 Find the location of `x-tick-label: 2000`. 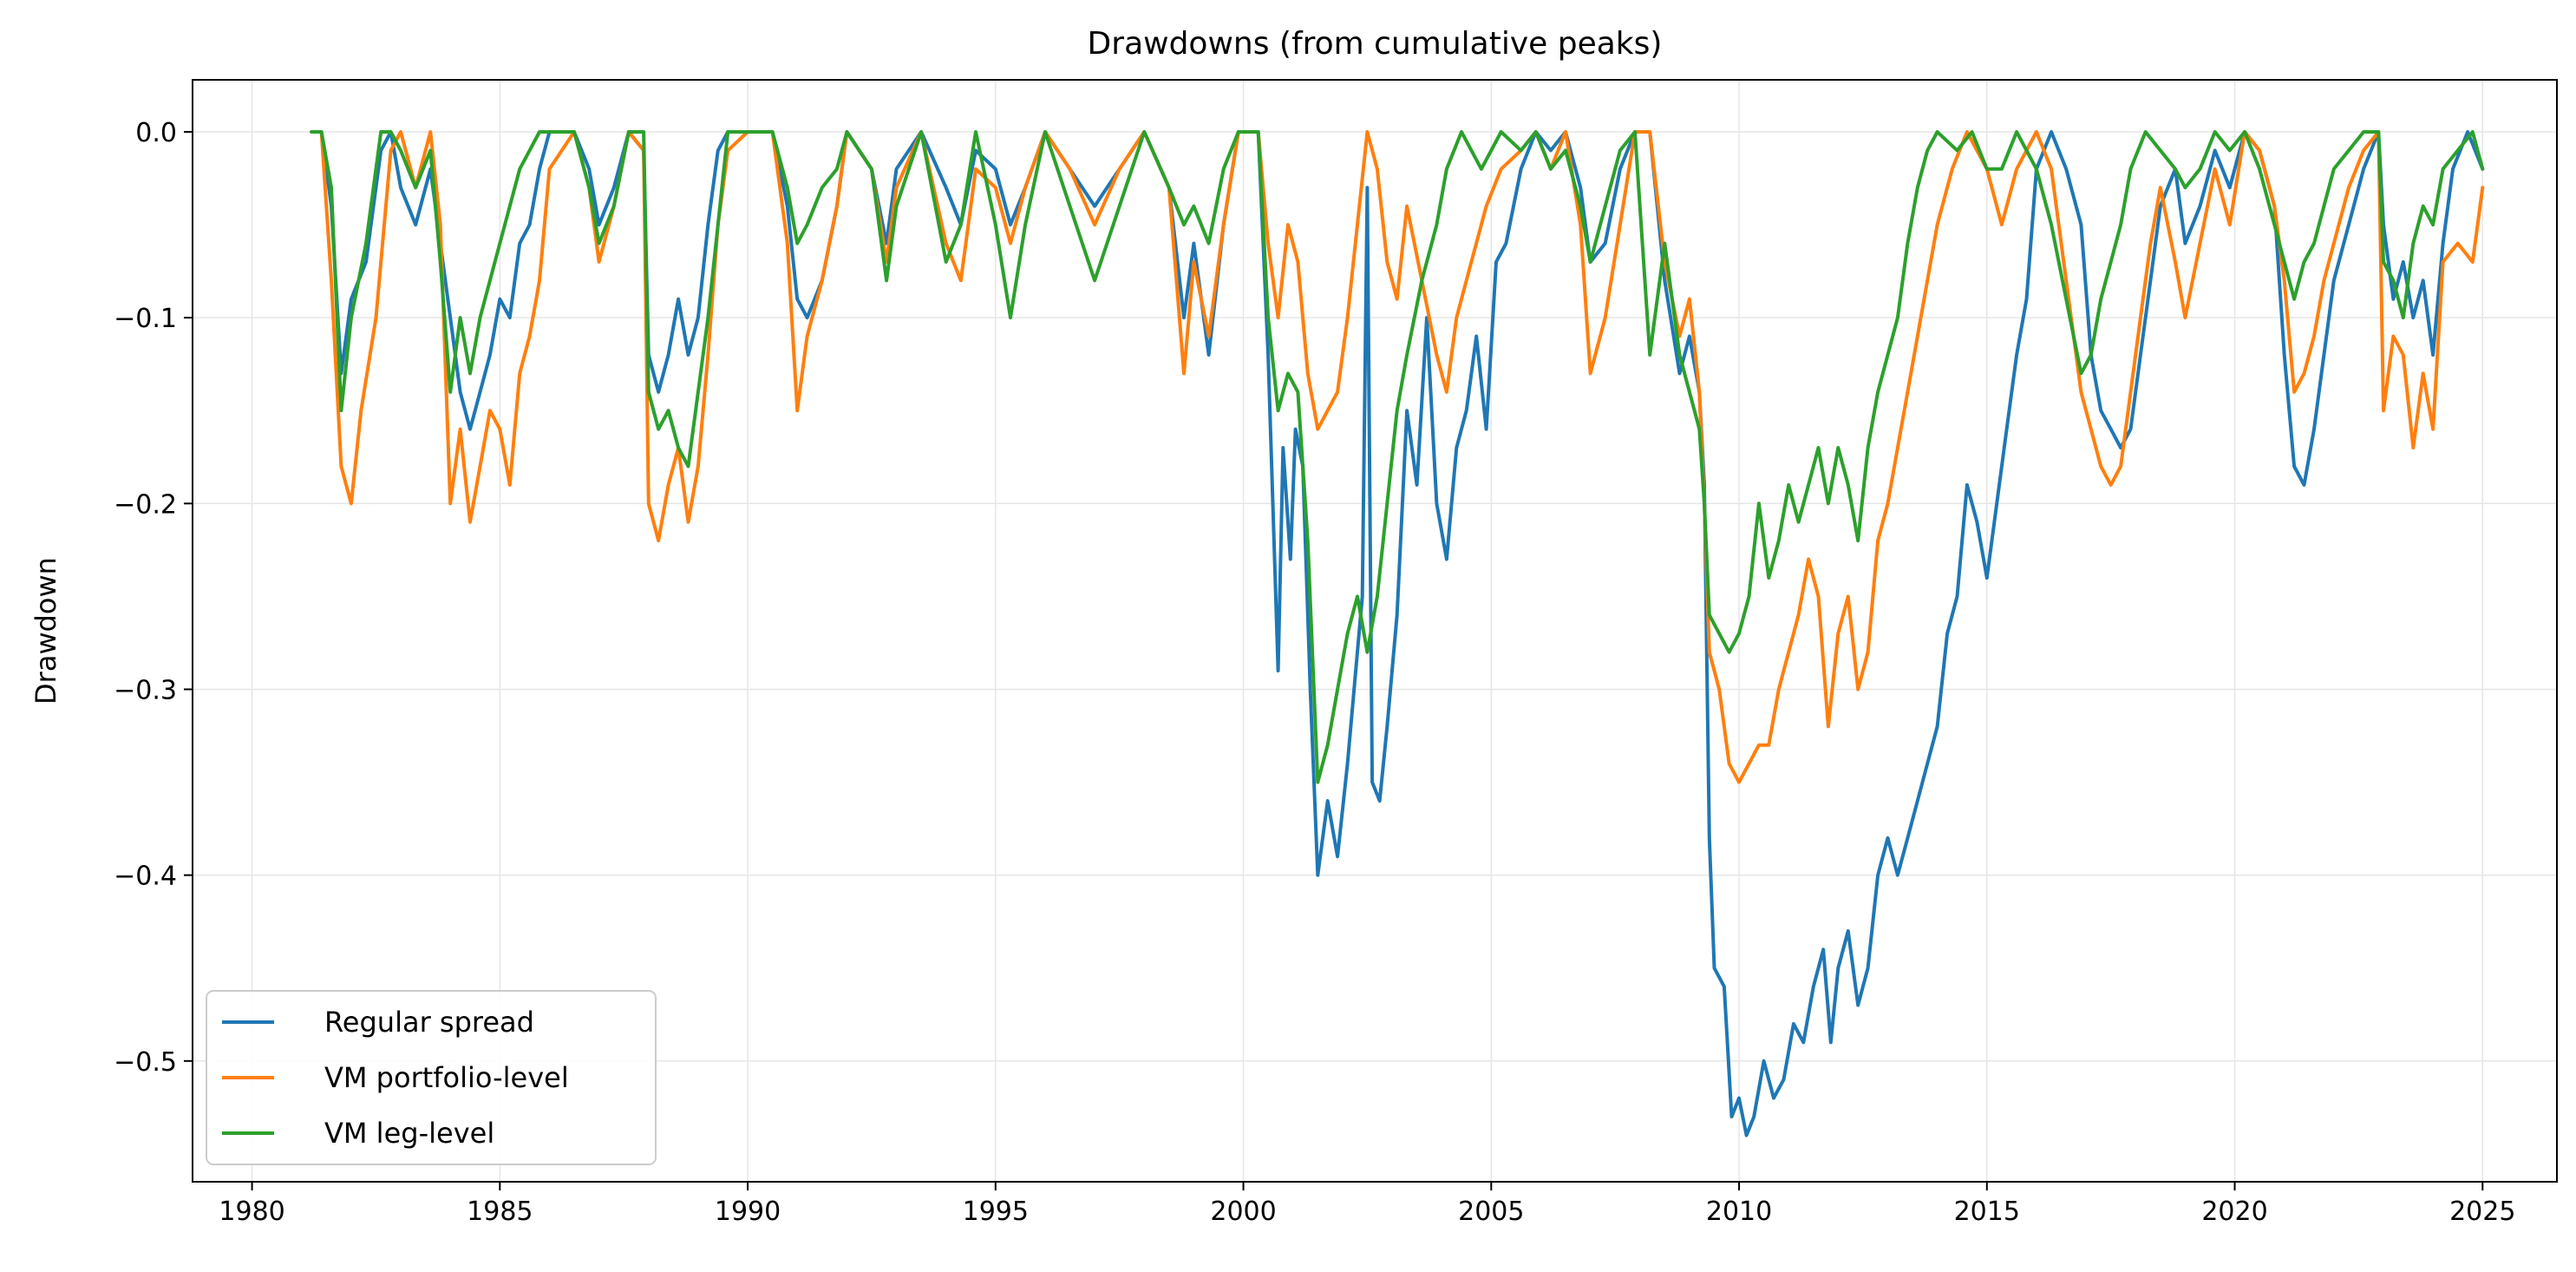

x-tick-label: 2000 is located at coordinates (1243, 1212).